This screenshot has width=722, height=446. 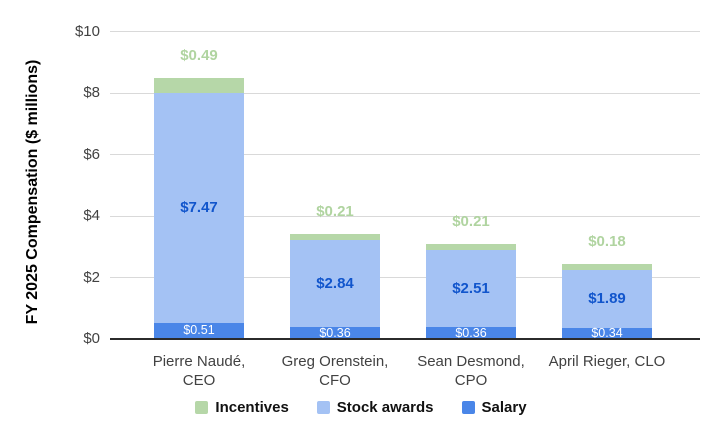 What do you see at coordinates (471, 371) in the screenshot?
I see `x-category-label: Sean Desmond, CPO` at bounding box center [471, 371].